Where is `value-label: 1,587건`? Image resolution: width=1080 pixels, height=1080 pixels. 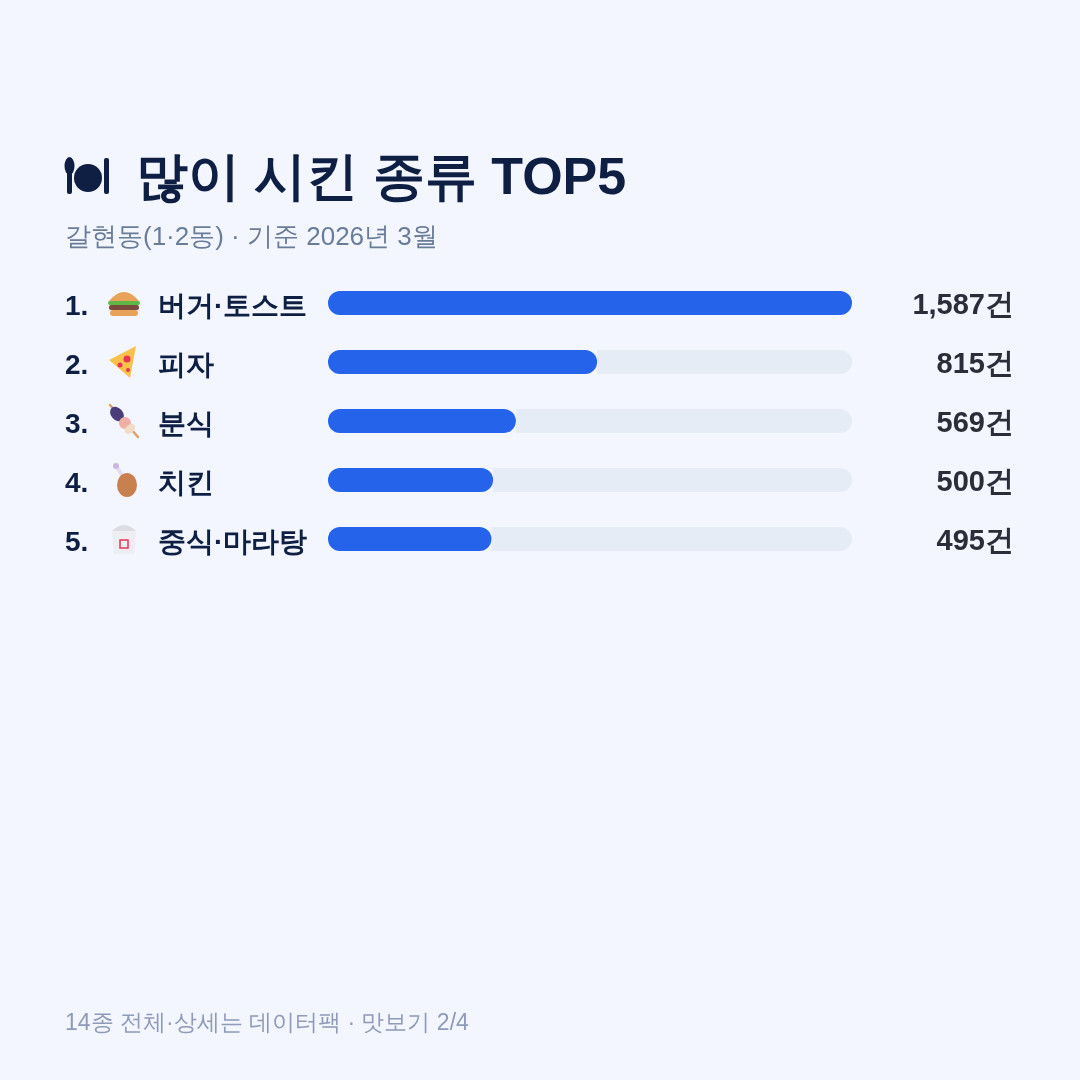 value-label: 1,587건 is located at coordinates (963, 304).